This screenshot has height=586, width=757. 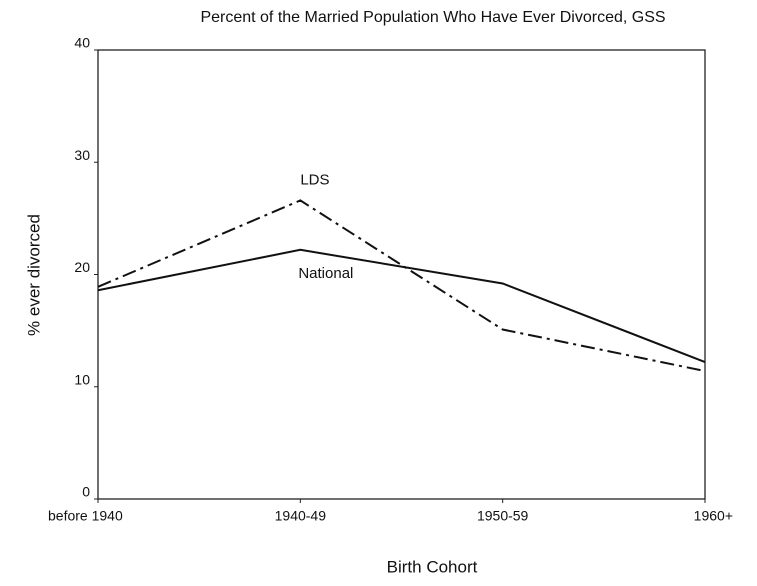 I want to click on y-tick-label: 40, so click(x=82, y=43).